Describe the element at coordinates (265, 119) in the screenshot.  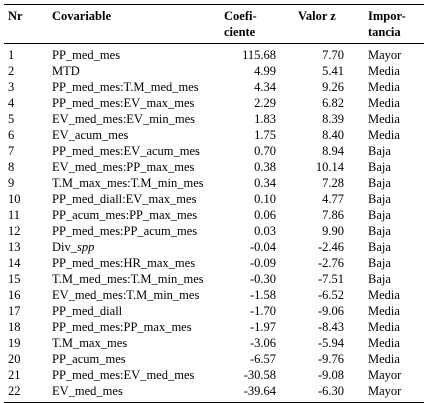
I see `cell-coeficiente: 1.83` at that location.